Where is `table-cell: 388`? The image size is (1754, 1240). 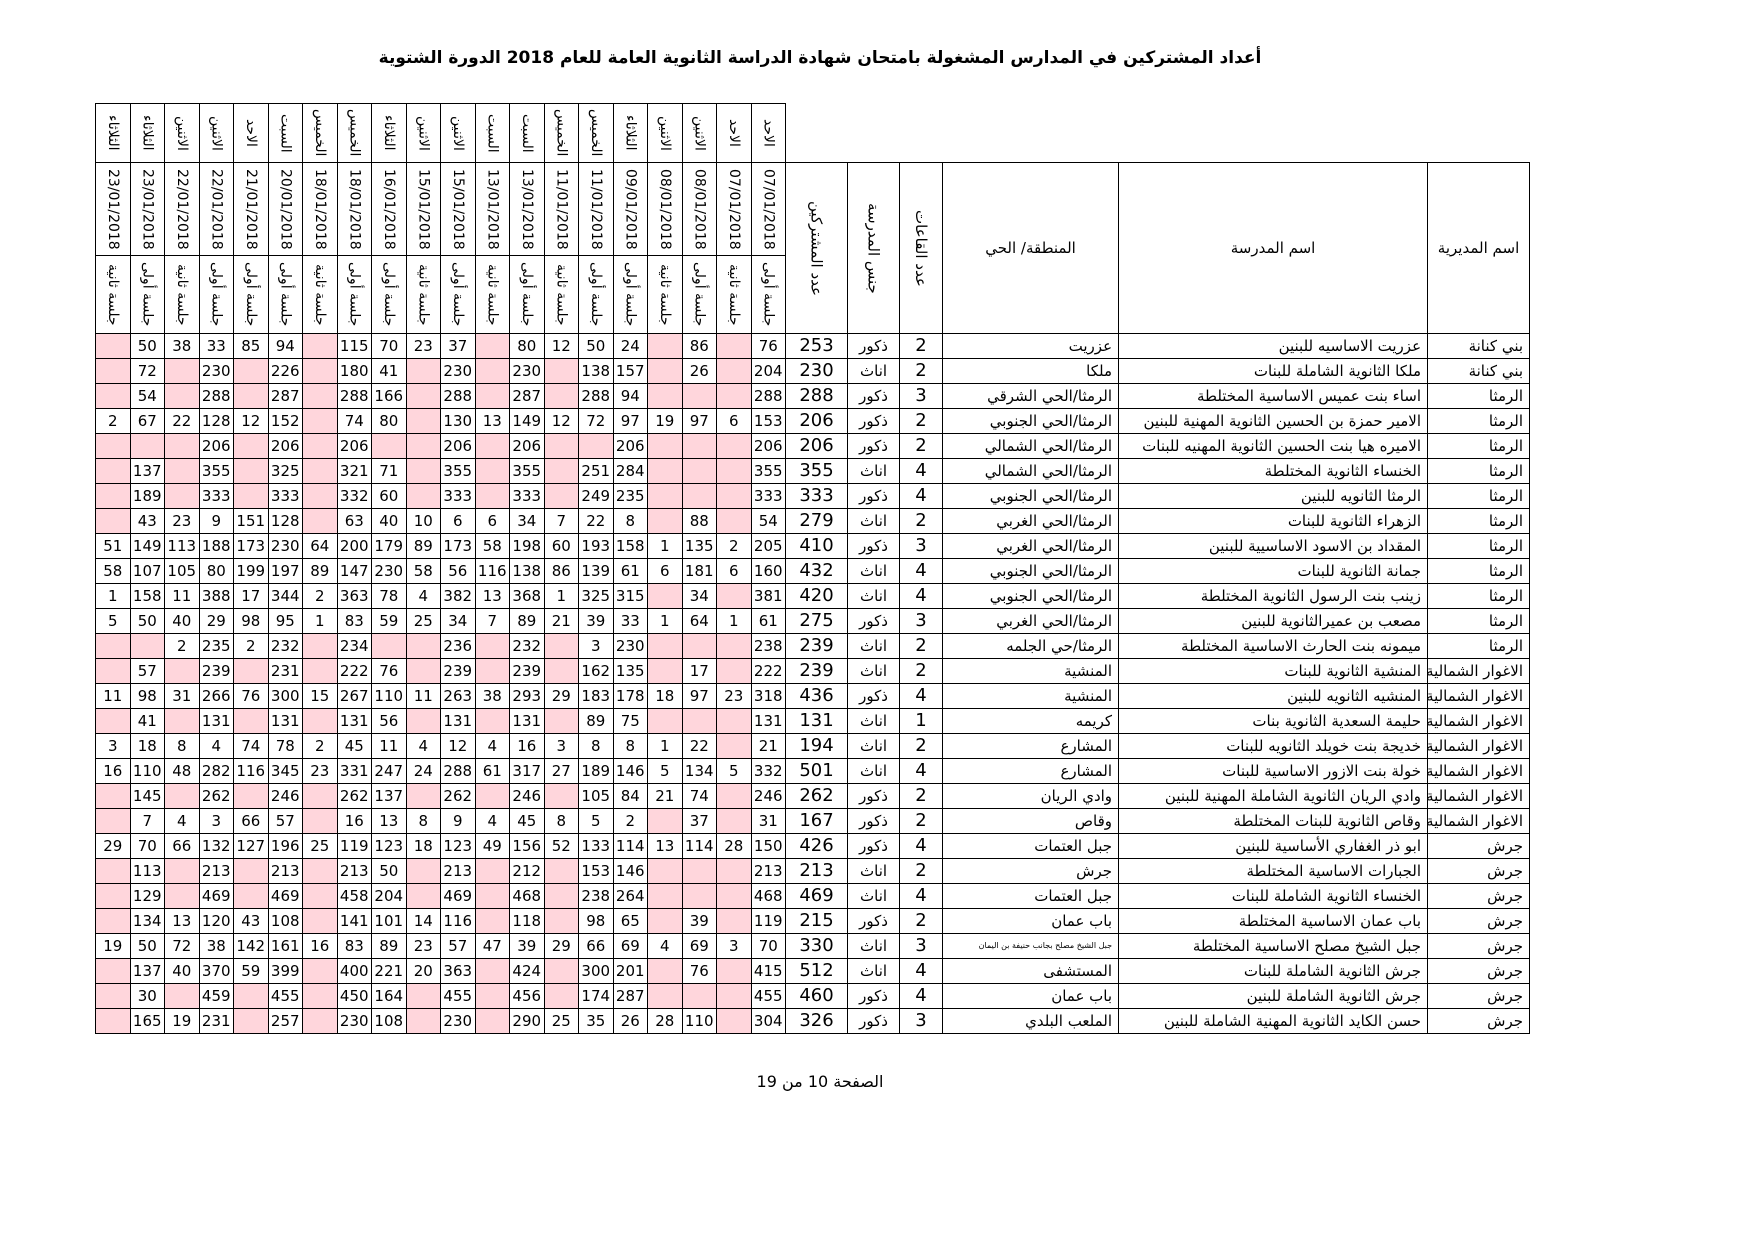 table-cell: 388 is located at coordinates (216, 596).